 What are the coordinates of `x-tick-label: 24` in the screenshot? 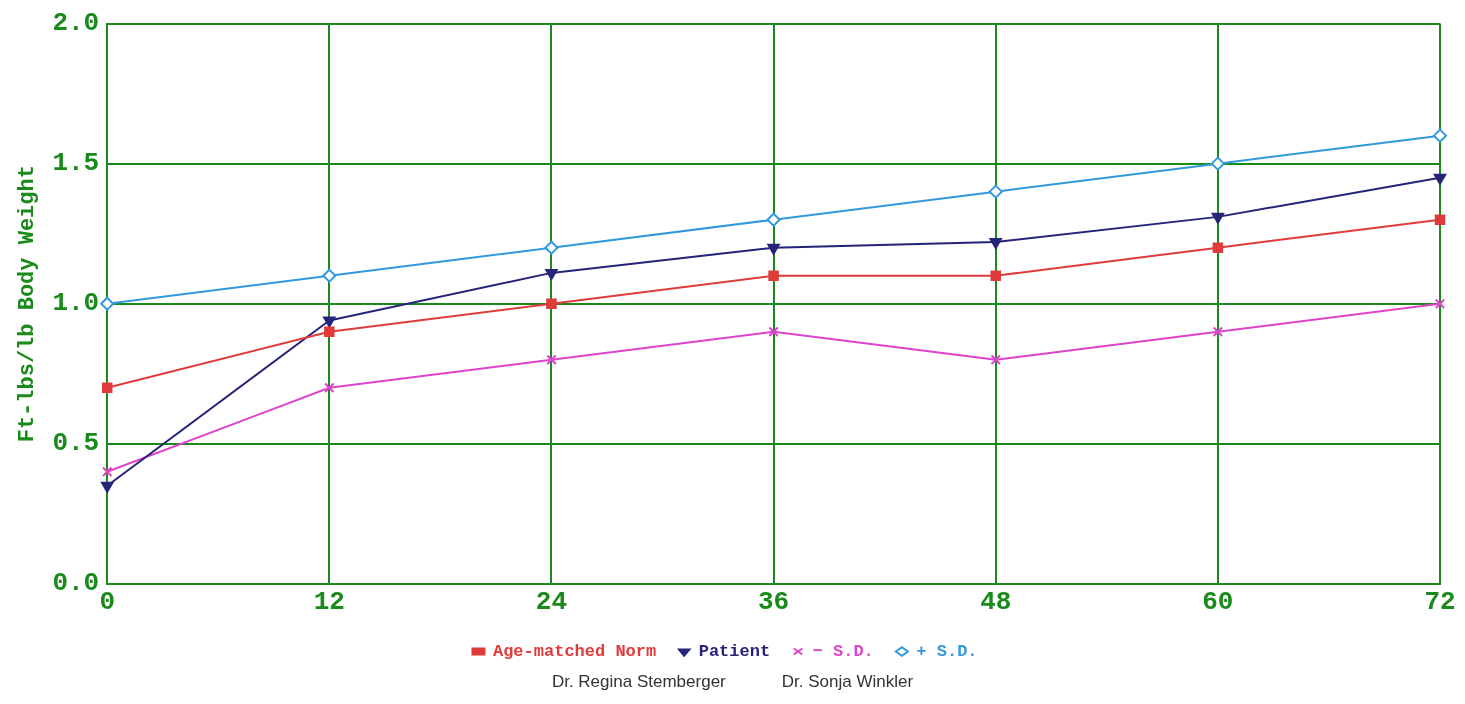 It's located at (551, 601).